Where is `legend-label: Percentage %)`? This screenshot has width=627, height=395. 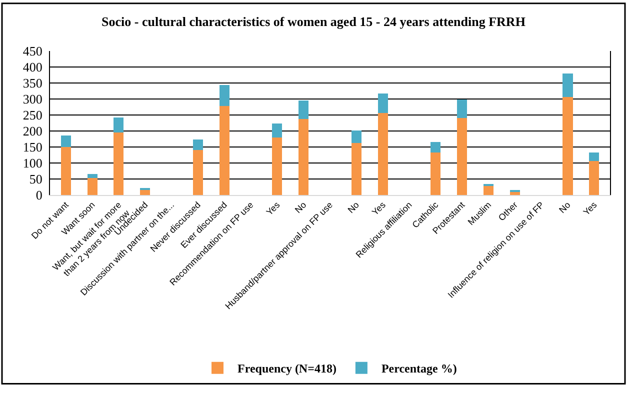
legend-label: Percentage %) is located at coordinates (419, 369).